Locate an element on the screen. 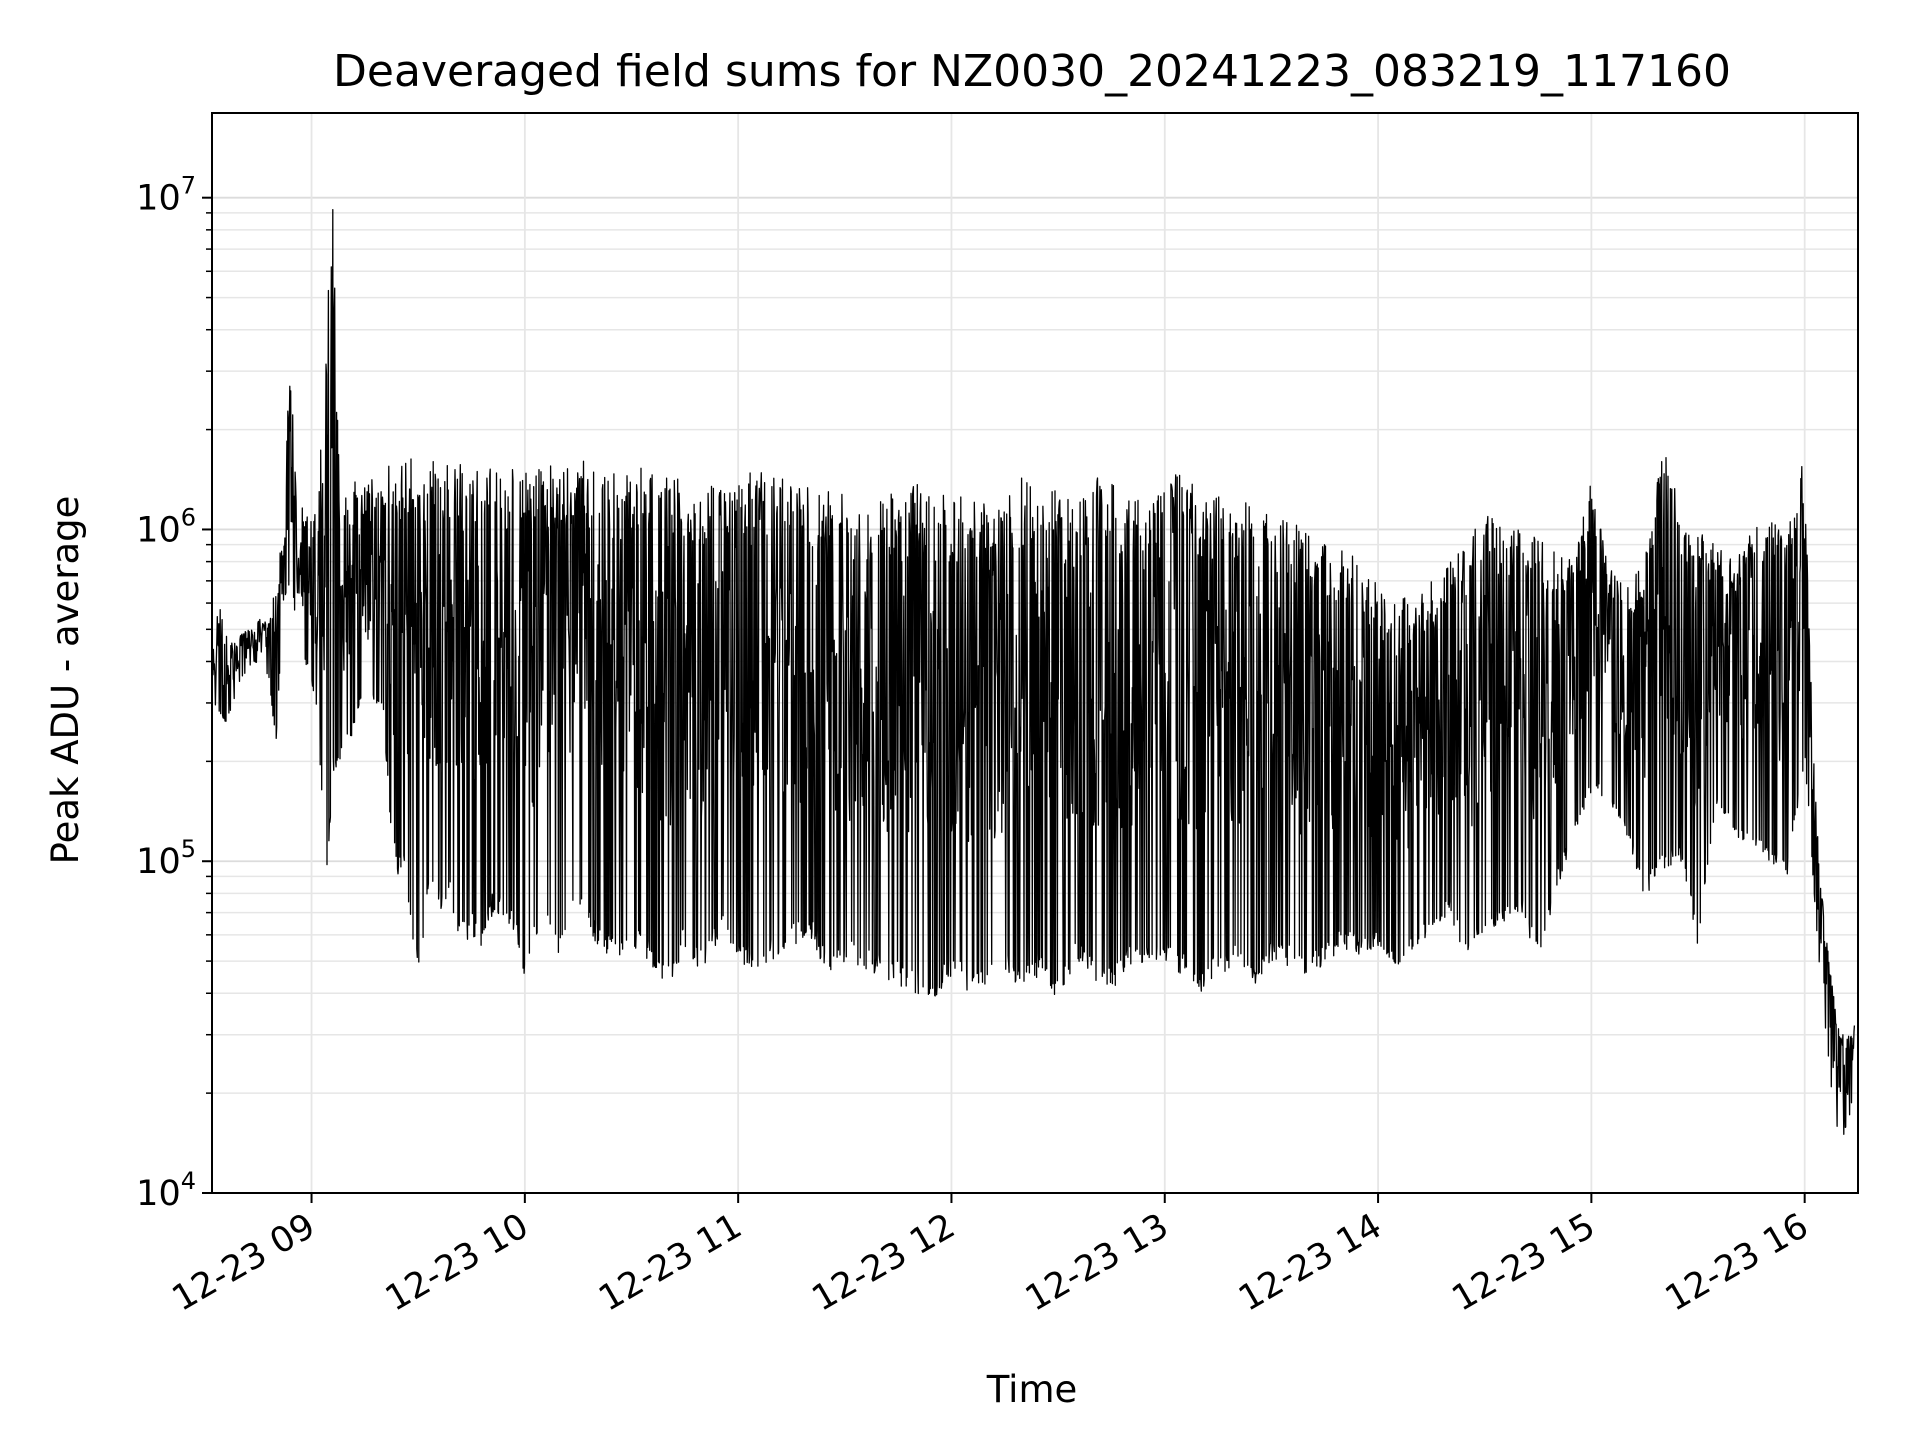  y-tick-label: 10⁵ is located at coordinates (166, 858).